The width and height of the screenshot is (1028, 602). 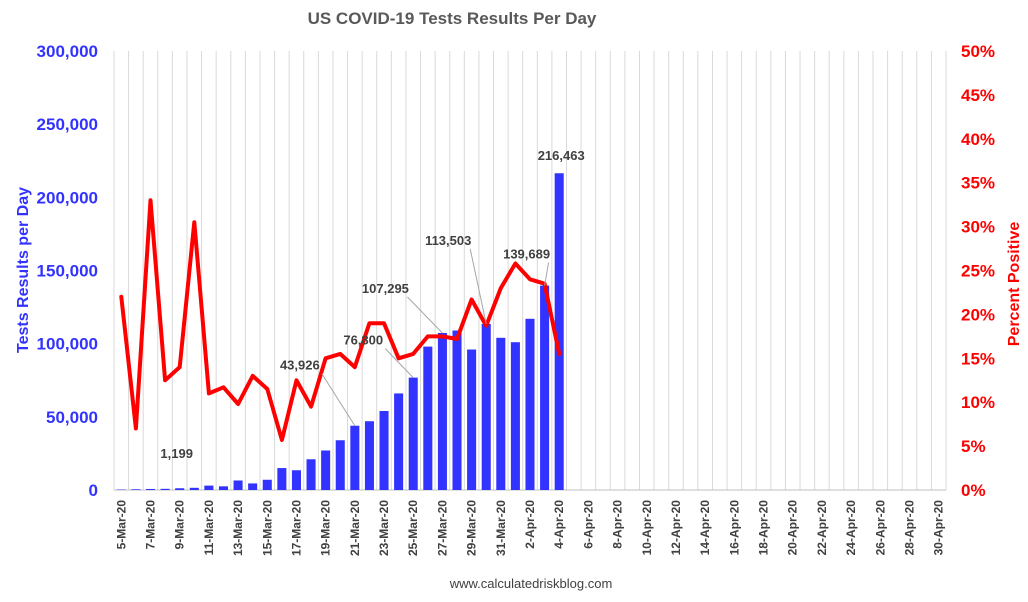 What do you see at coordinates (531, 583) in the screenshot?
I see `footer-source: www.calculatedriskblog.com` at bounding box center [531, 583].